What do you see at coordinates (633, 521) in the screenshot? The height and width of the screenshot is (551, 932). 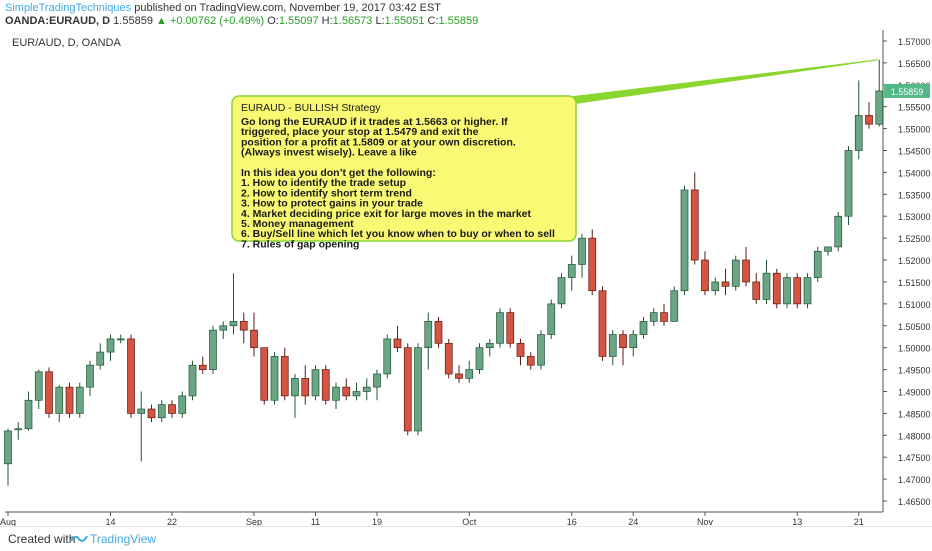 I see `time-tick-label: 24` at bounding box center [633, 521].